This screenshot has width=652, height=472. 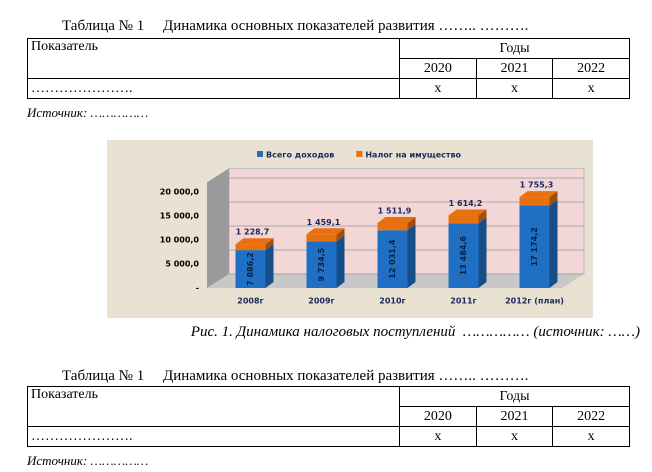 What do you see at coordinates (395, 210) in the screenshot?
I see `value-label: 1 511,9` at bounding box center [395, 210].